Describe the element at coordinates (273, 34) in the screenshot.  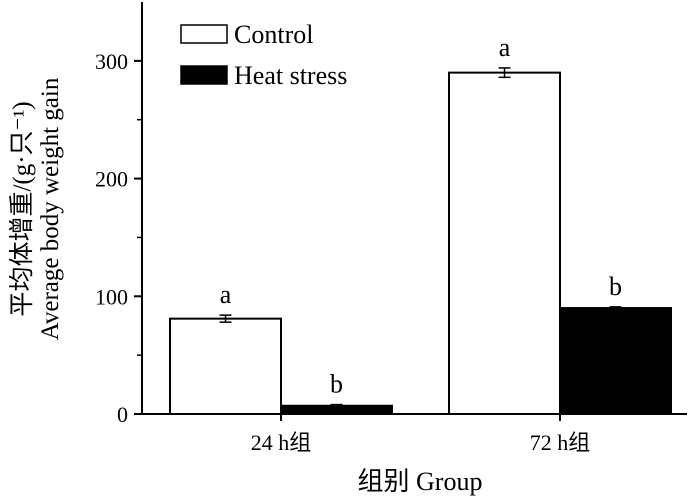
I see `legend-label-control: Control` at that location.